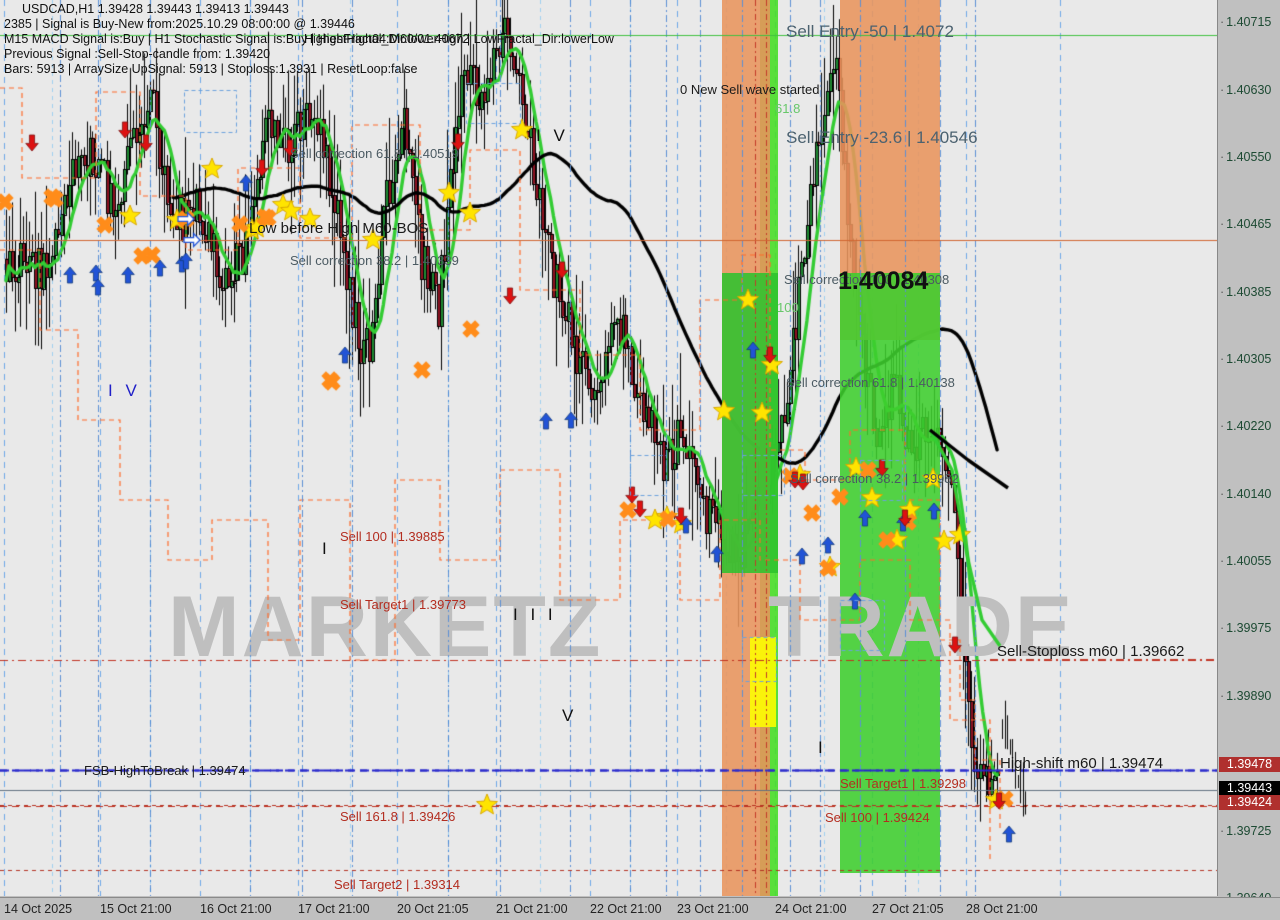 The width and height of the screenshot is (1280, 920). Describe the element at coordinates (433, 909) in the screenshot. I see `time-tick-label: 20 Oct 21:05` at that location.